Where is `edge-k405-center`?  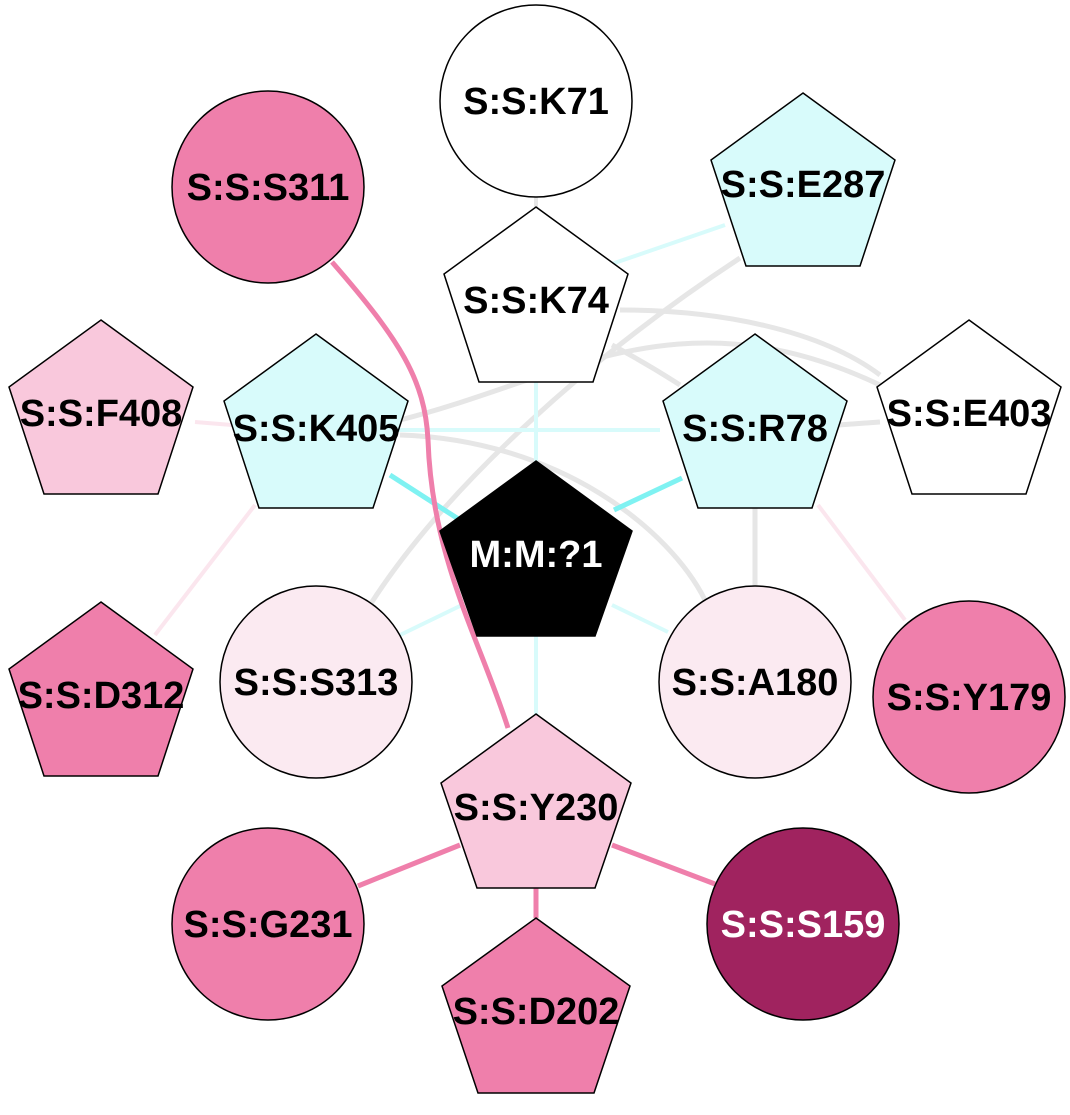
edge-k405-center is located at coordinates (425, 497).